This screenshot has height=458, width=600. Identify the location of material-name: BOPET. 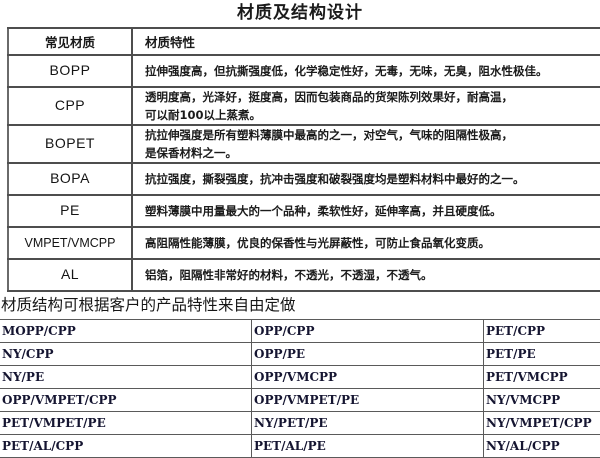
(70, 143).